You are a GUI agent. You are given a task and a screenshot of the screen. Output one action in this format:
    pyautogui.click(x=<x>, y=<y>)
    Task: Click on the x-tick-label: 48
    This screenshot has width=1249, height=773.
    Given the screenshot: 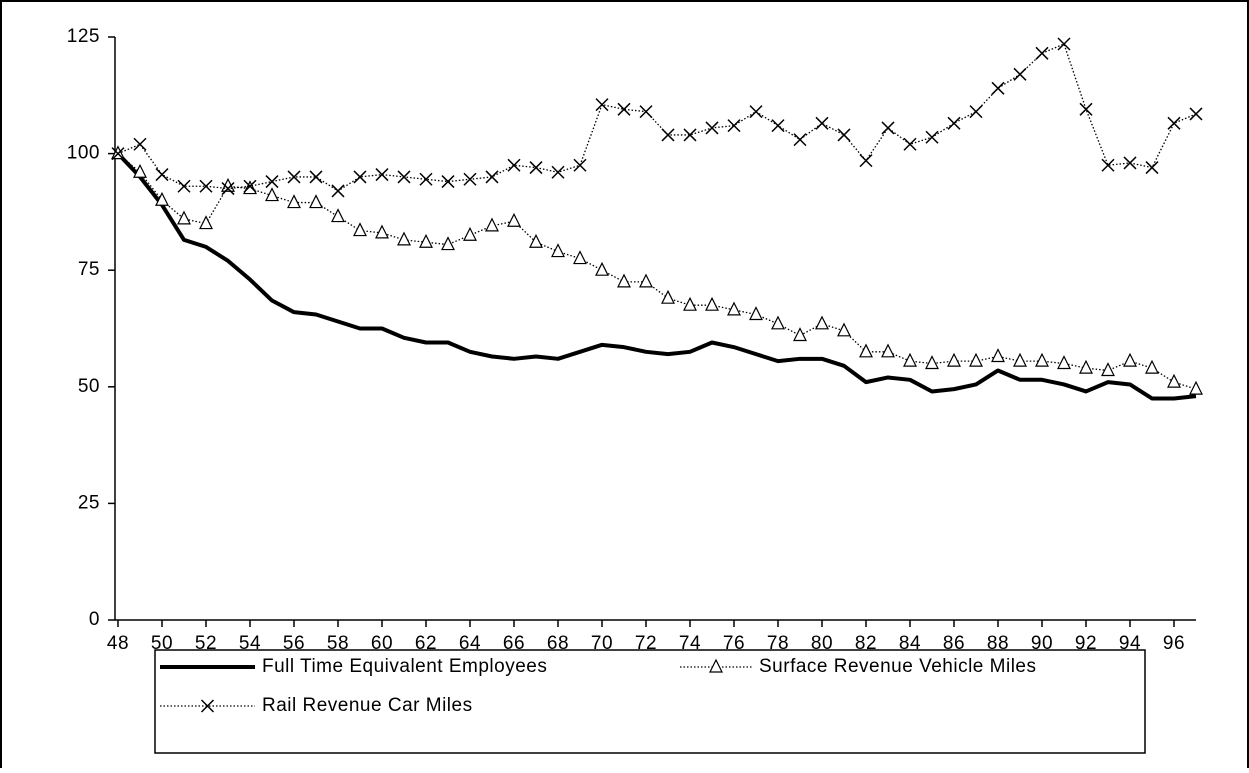 What is the action you would take?
    pyautogui.click(x=118, y=643)
    